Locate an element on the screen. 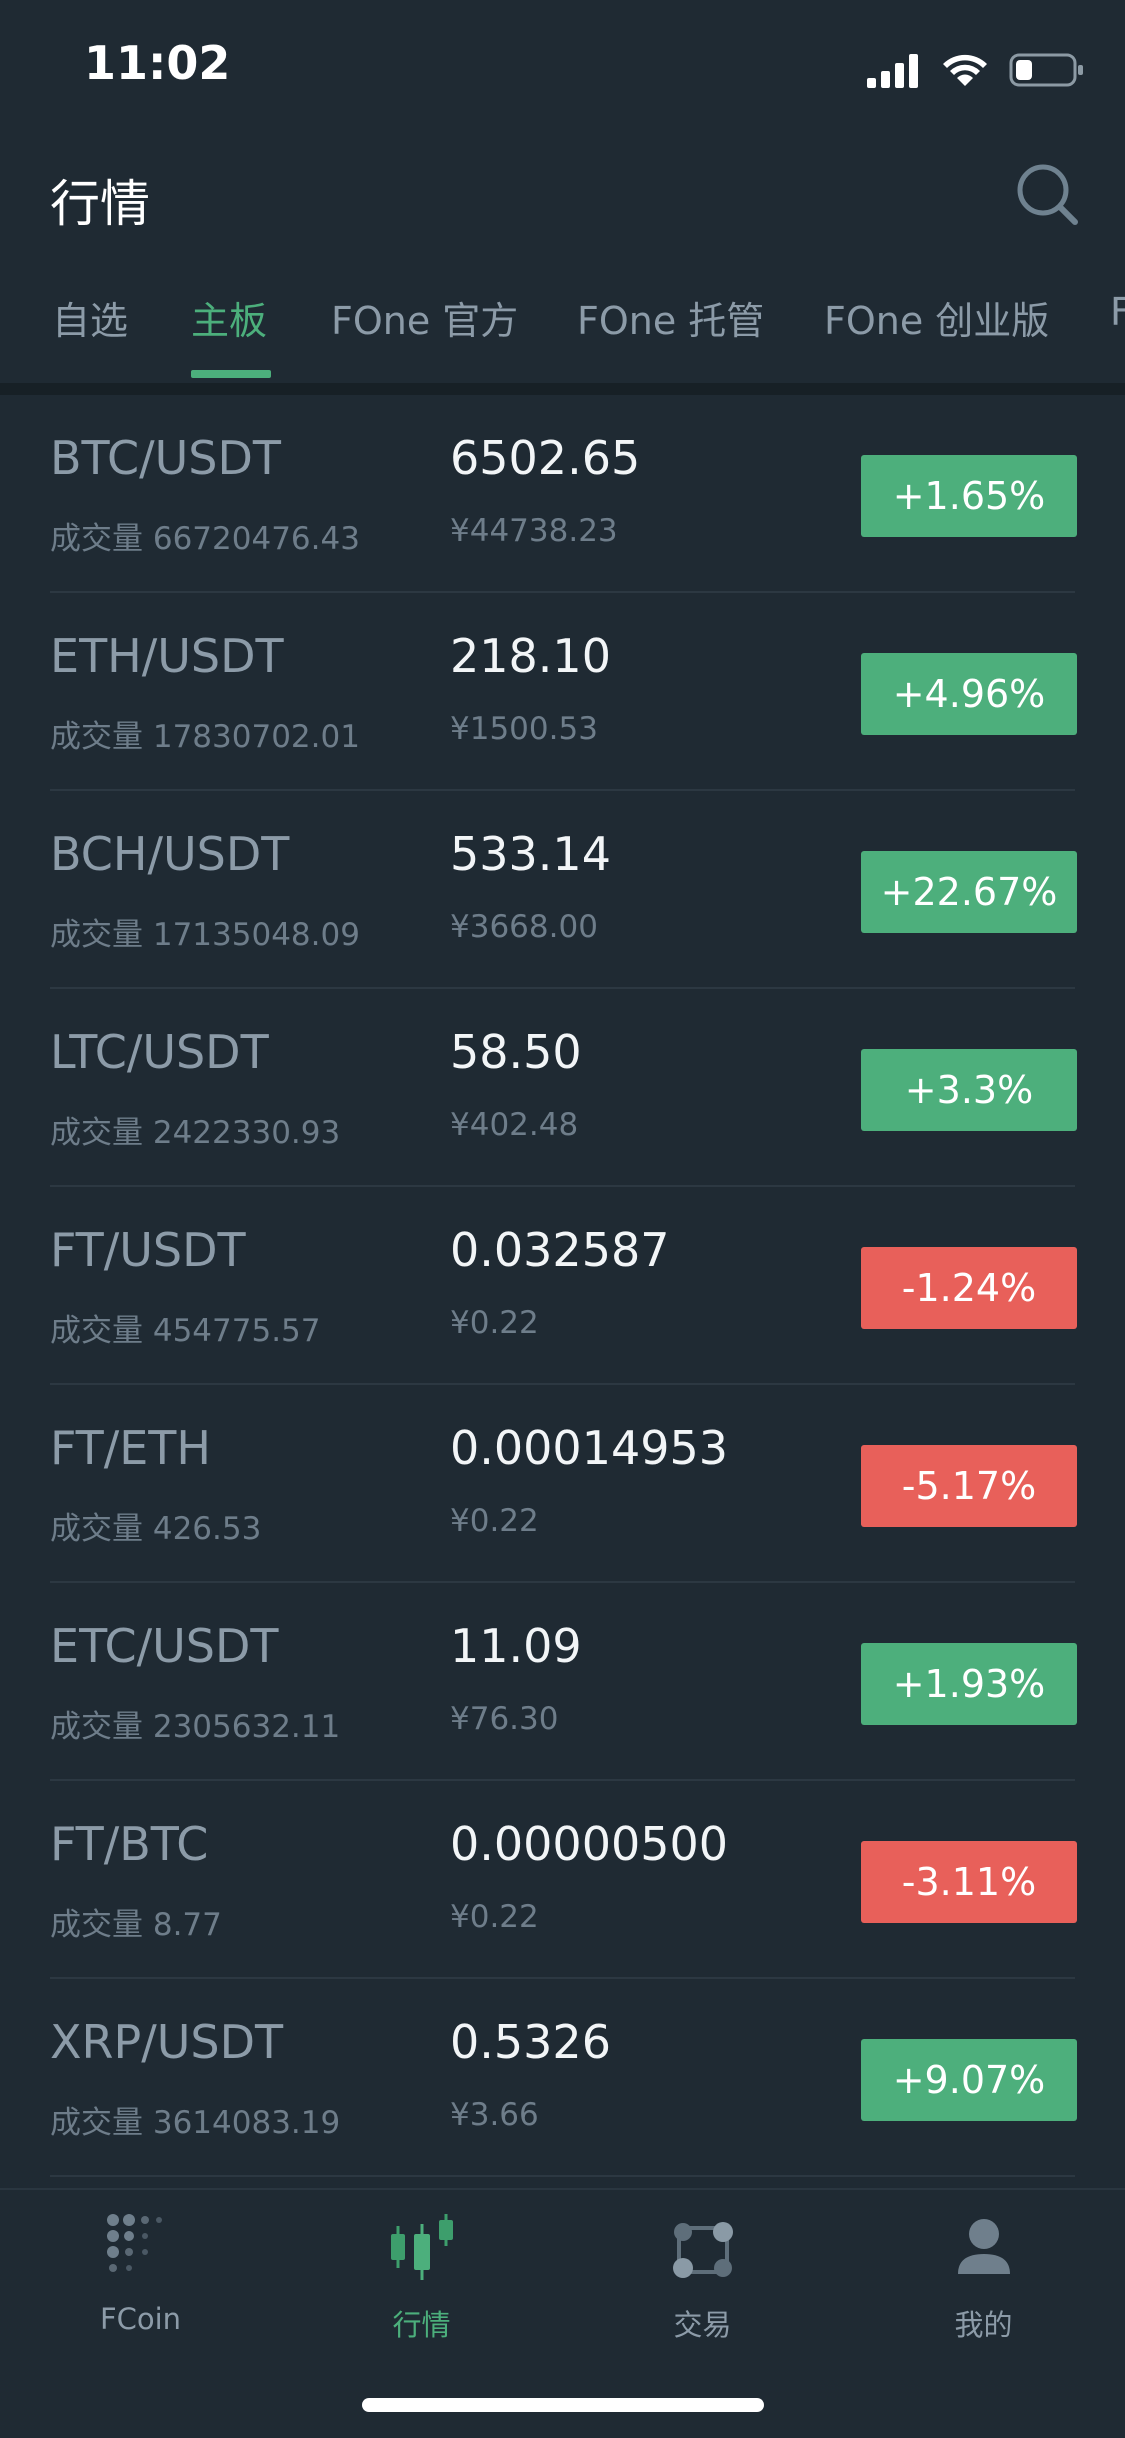 The image size is (1125, 2438). fcoin-logo-icon is located at coordinates (134, 2243).